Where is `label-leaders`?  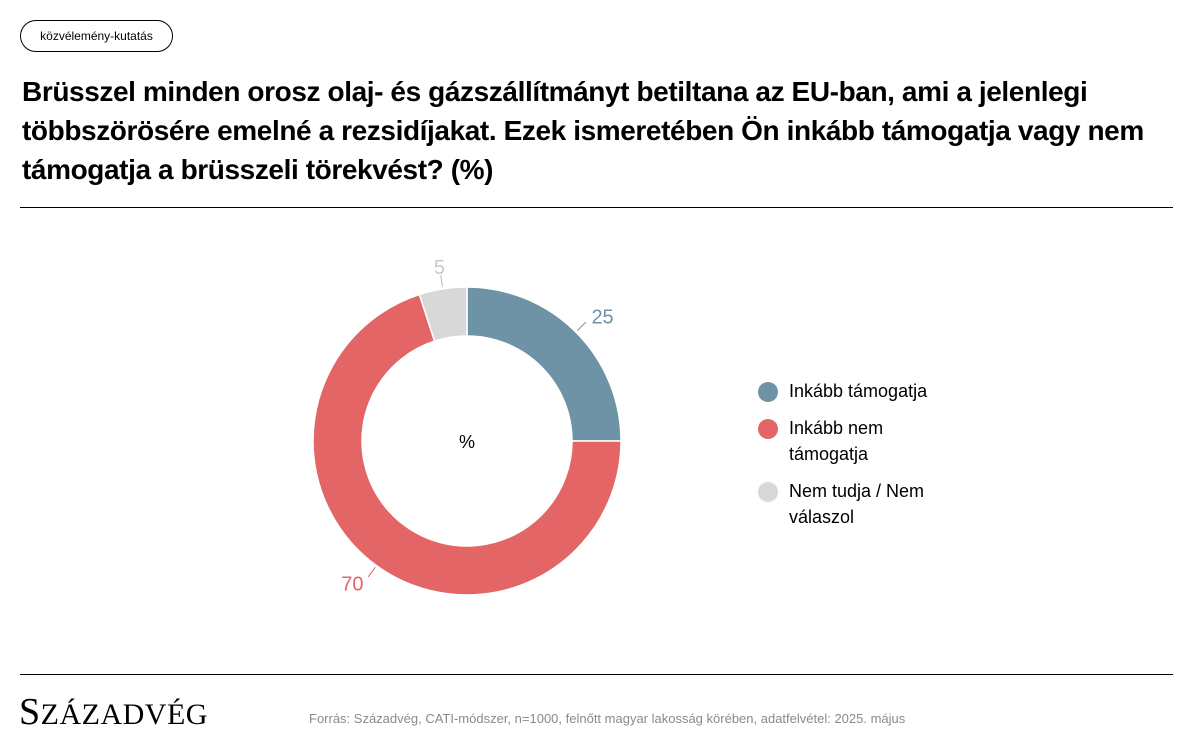 label-leaders is located at coordinates (477, 426).